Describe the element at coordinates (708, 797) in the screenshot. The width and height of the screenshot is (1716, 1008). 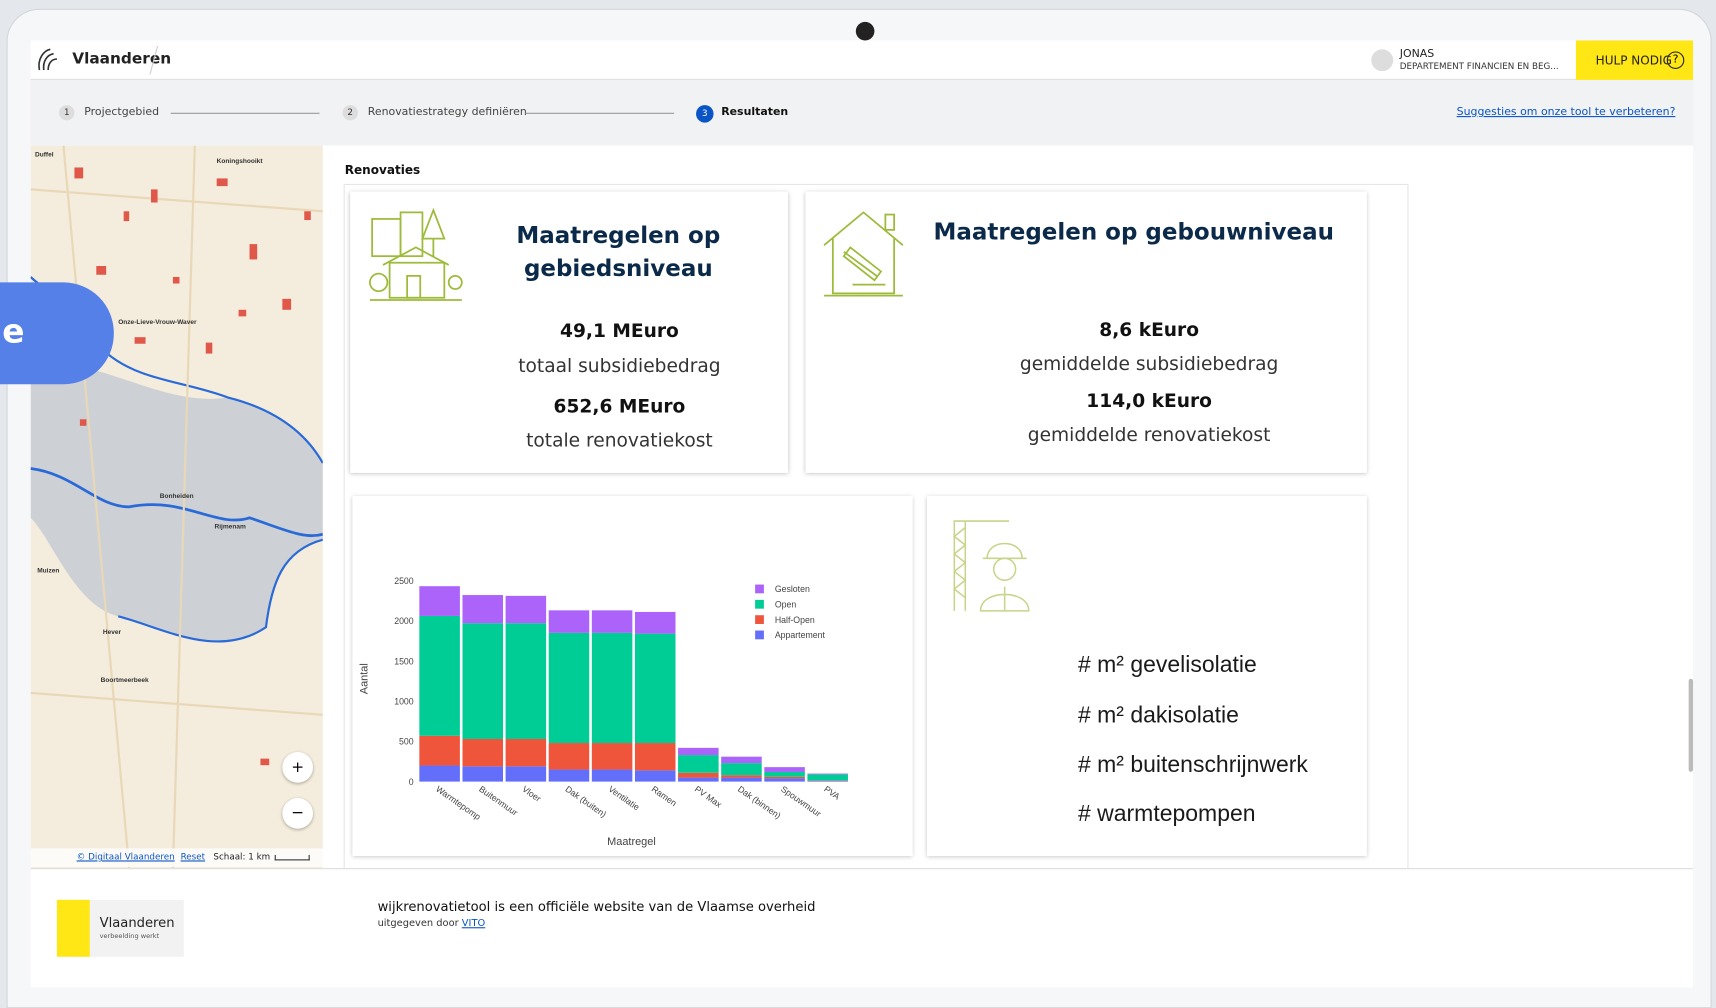
I see `x-tick-label: PV Max` at that location.